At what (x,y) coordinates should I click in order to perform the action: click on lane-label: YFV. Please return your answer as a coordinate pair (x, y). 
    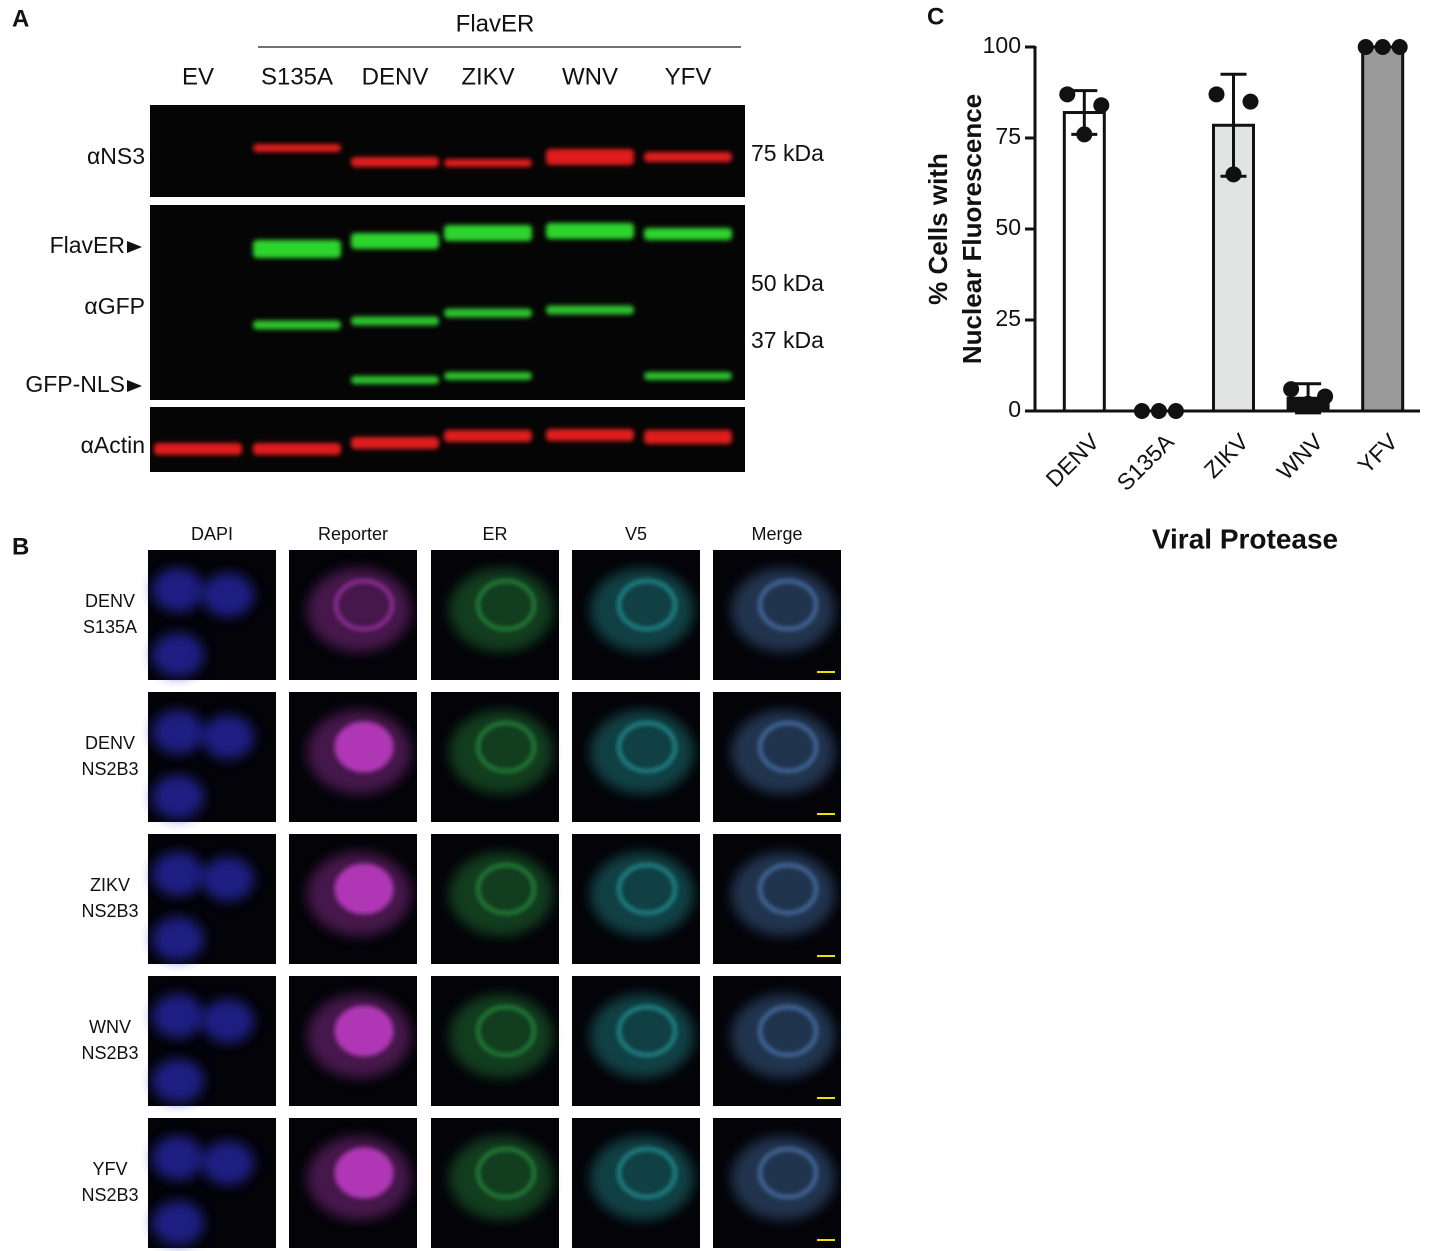
    Looking at the image, I should click on (688, 76).